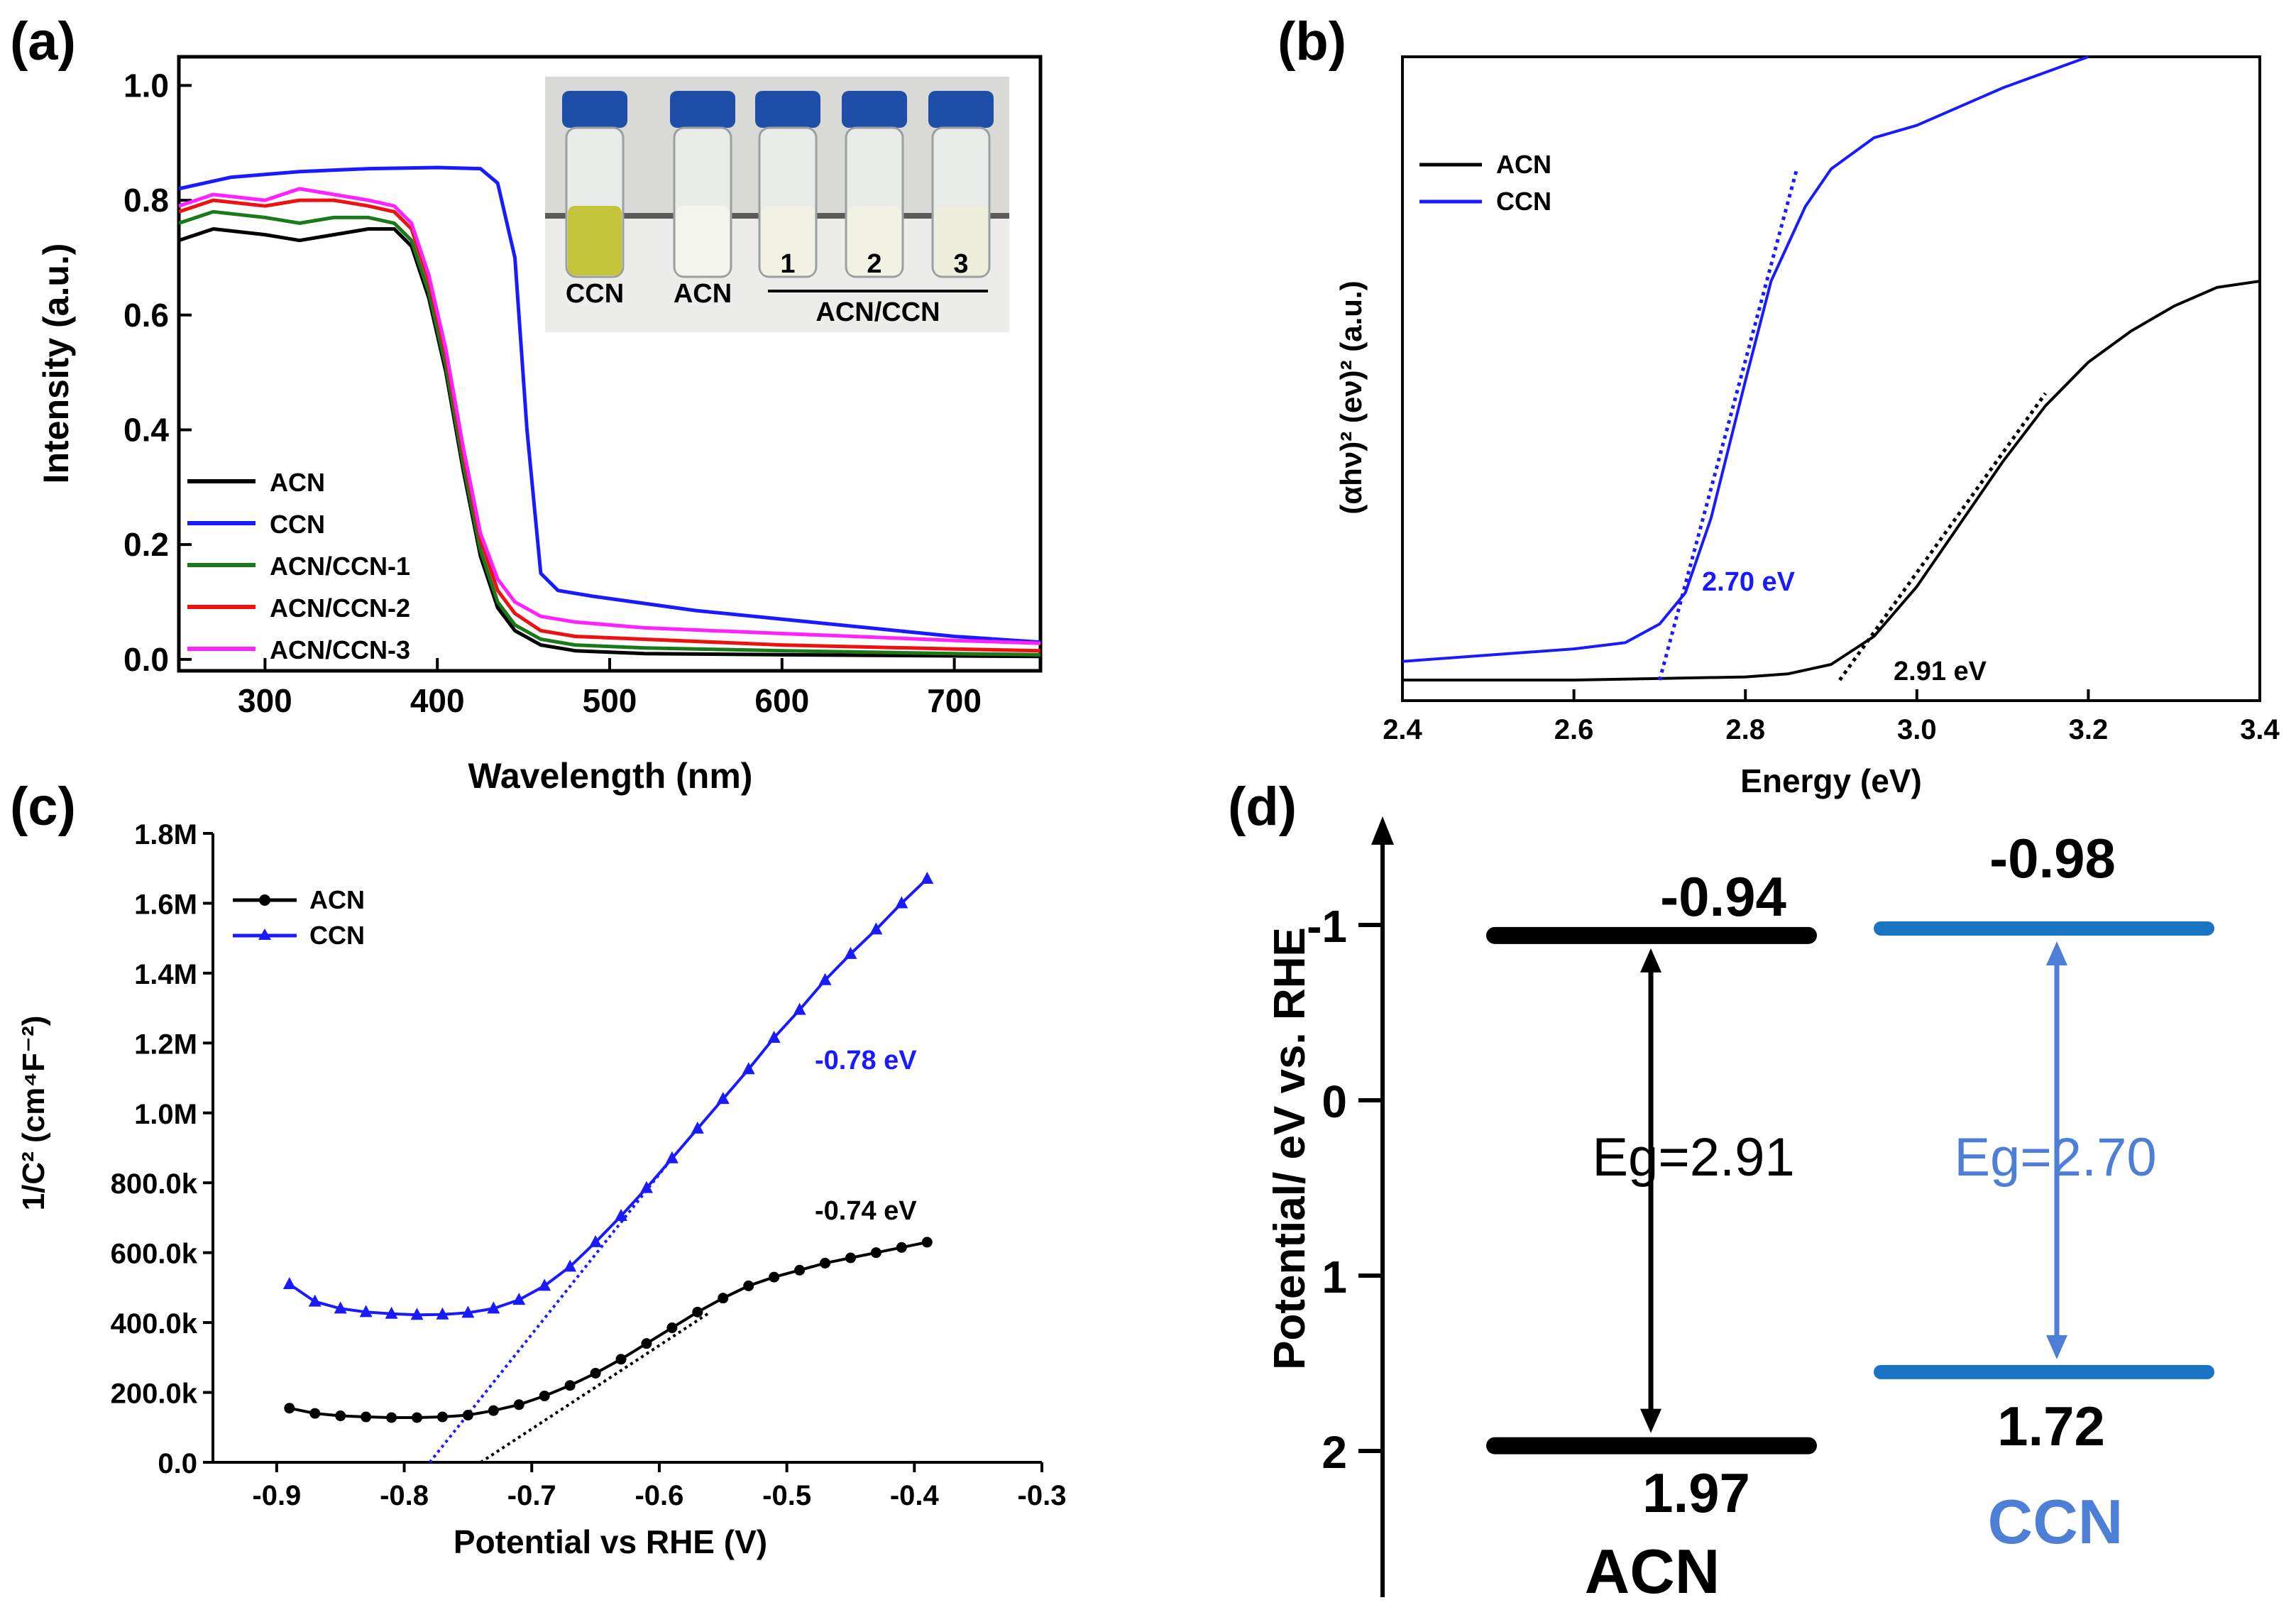  Describe the element at coordinates (1917, 730) in the screenshot. I see `b-xtick-label: 3.0` at that location.